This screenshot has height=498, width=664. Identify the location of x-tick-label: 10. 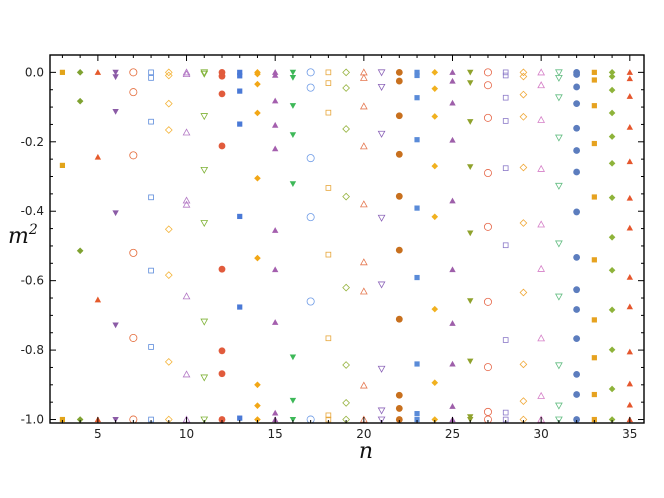
(186, 434).